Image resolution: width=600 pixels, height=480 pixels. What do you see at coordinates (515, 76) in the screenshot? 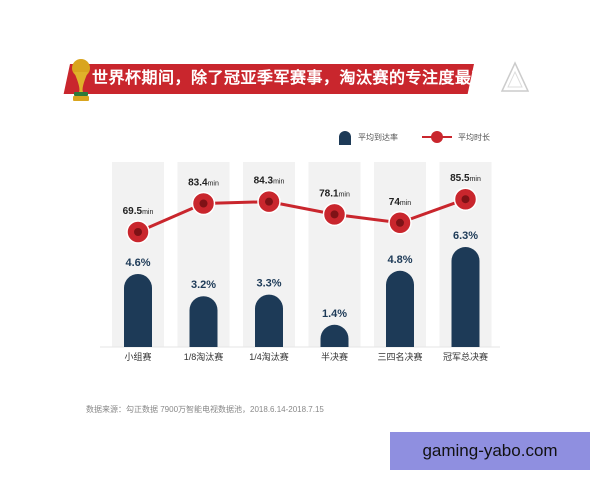
I see `logo-icon` at bounding box center [515, 76].